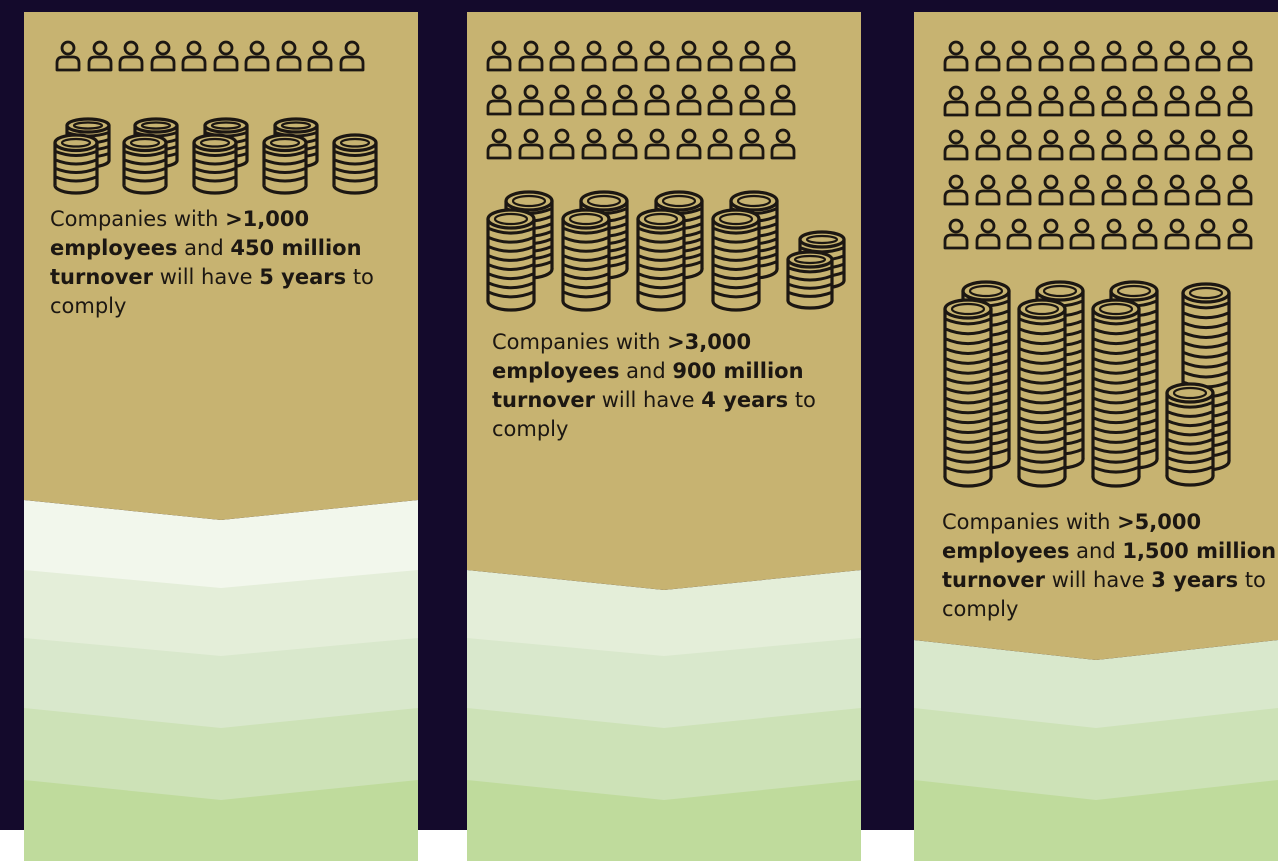 The height and width of the screenshot is (861, 1278). I want to click on turnover-amount: 900 million, so click(738, 371).